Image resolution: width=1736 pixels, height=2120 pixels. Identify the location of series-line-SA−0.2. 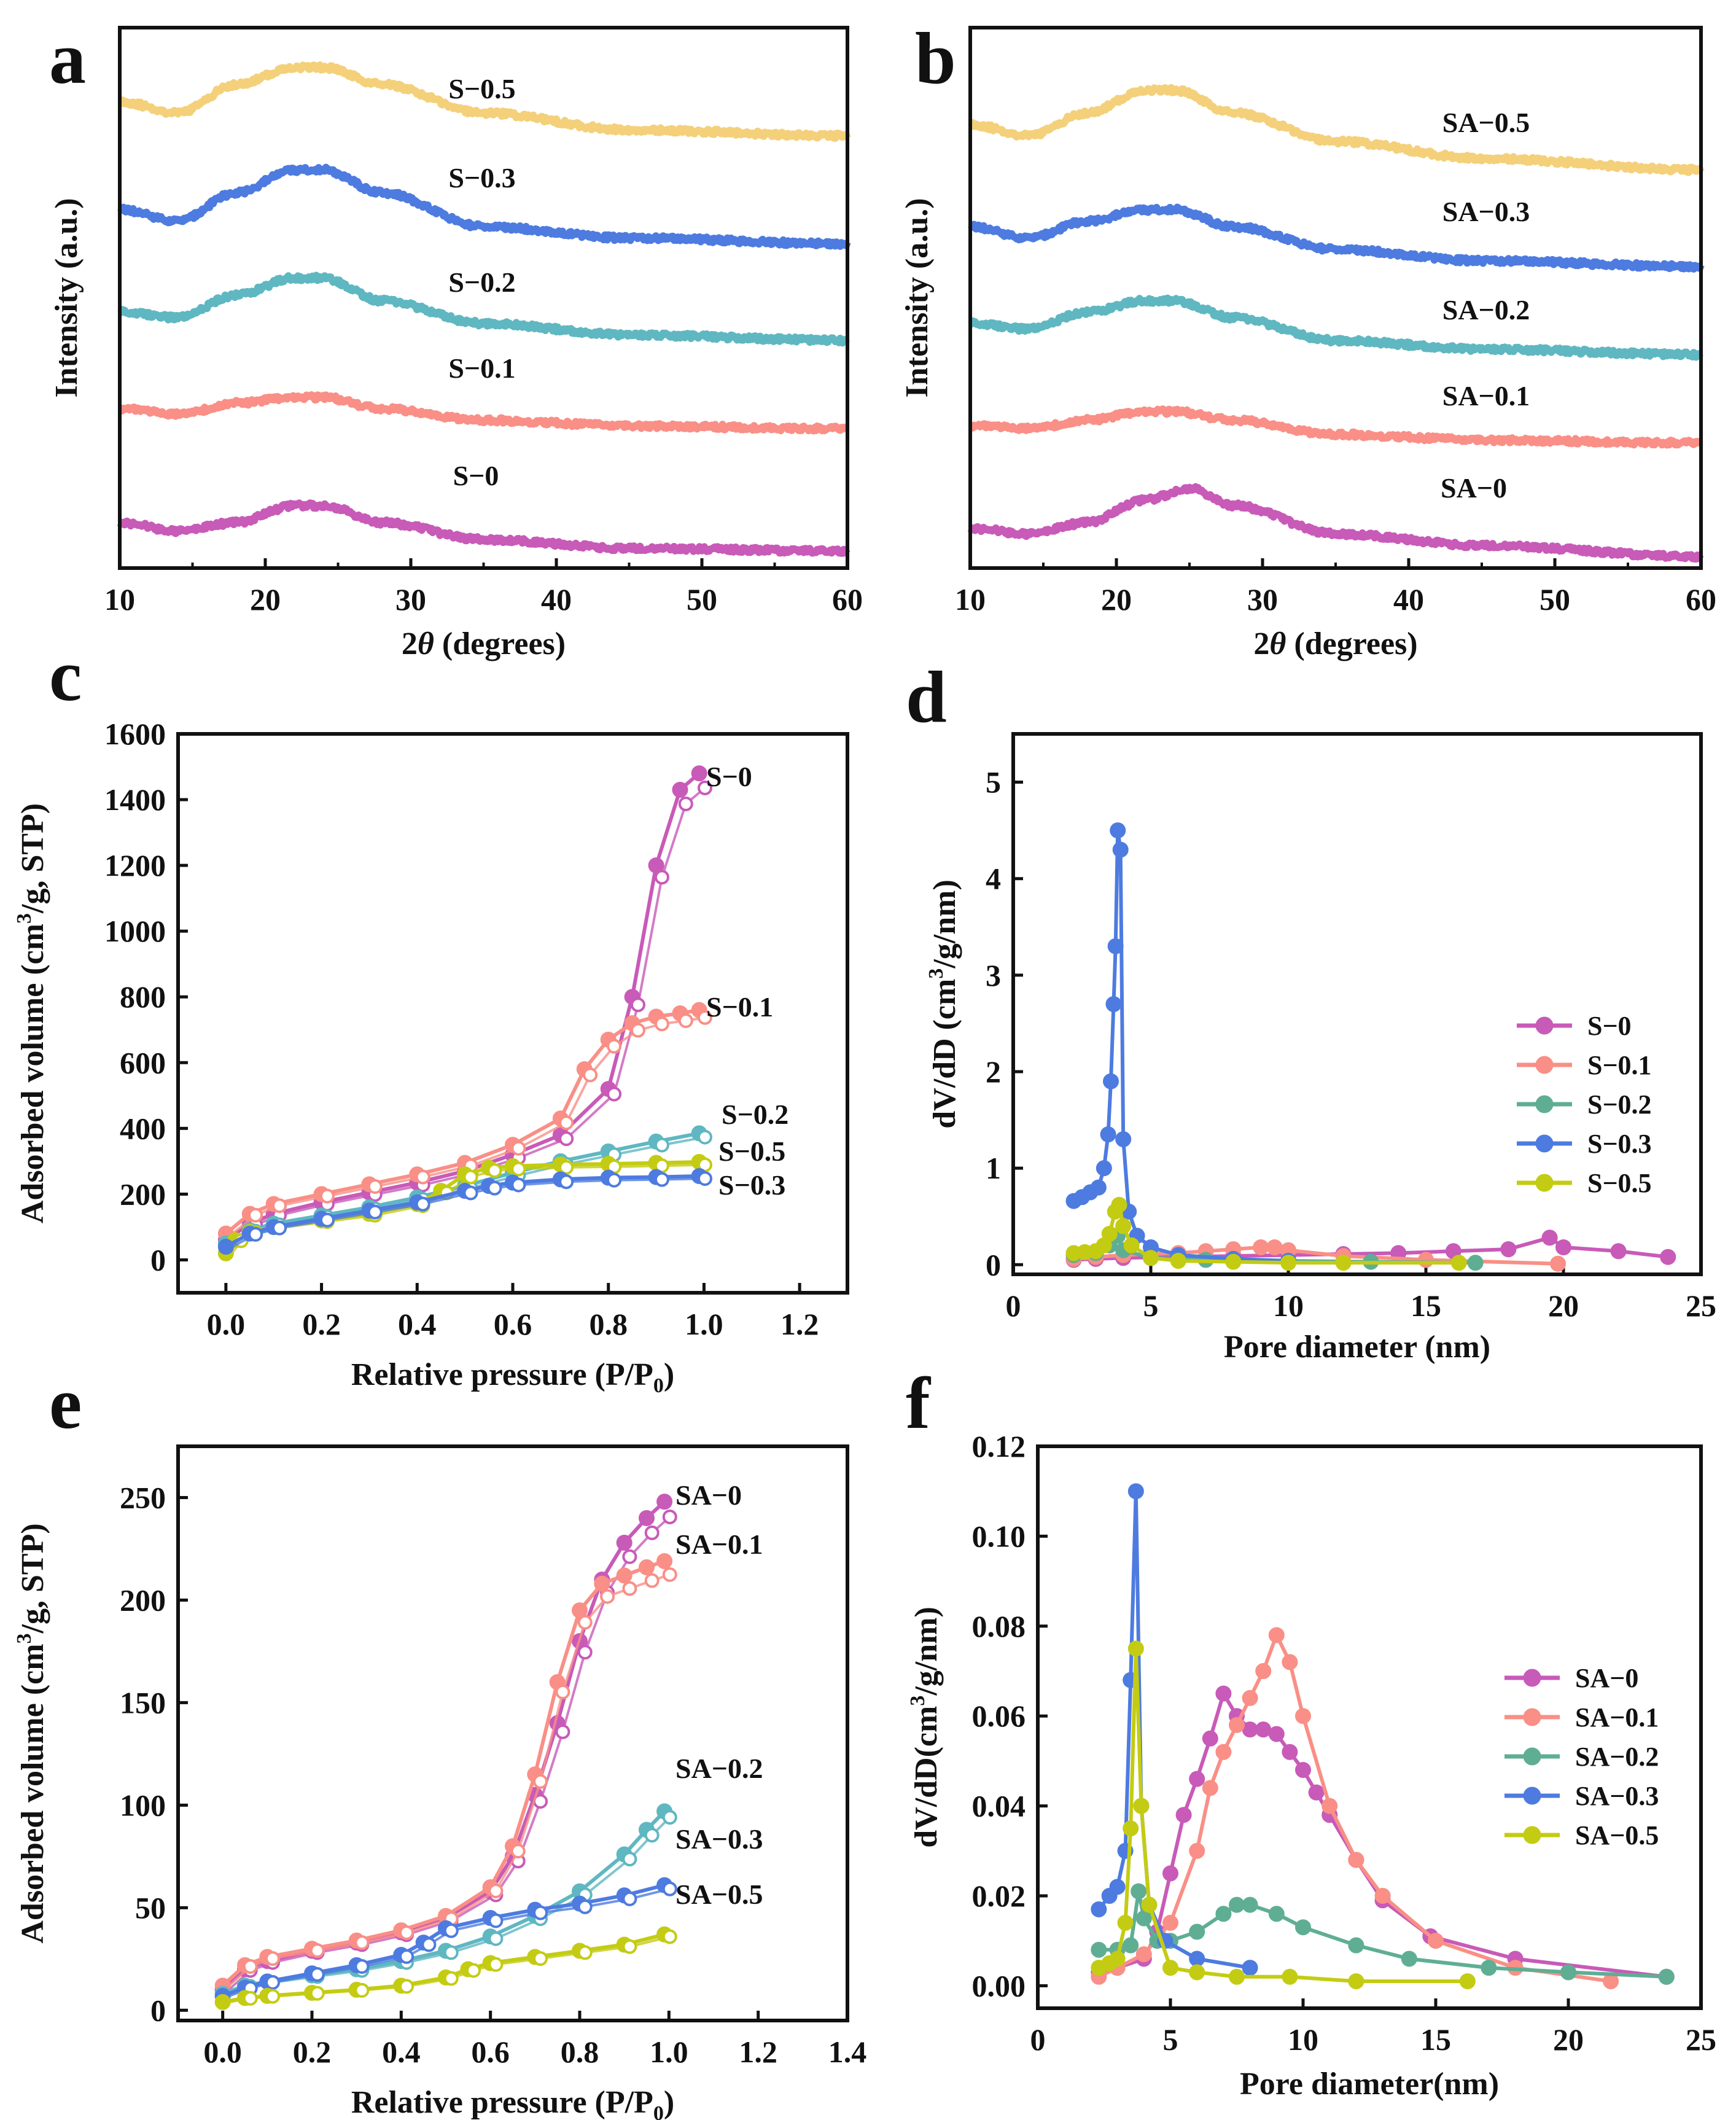
(444, 1903).